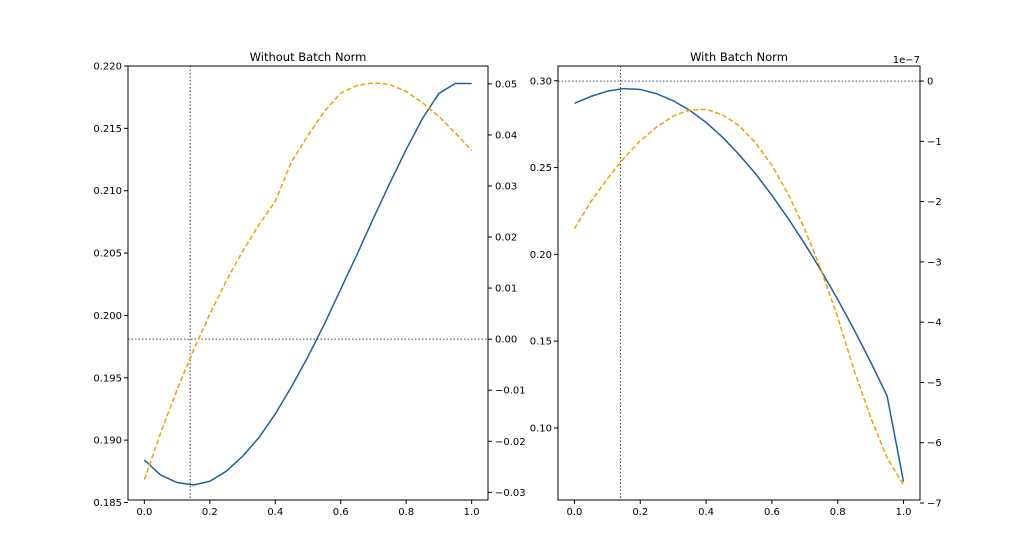  Describe the element at coordinates (510, 391) in the screenshot. I see `y-right-tick-label: −0.01` at that location.